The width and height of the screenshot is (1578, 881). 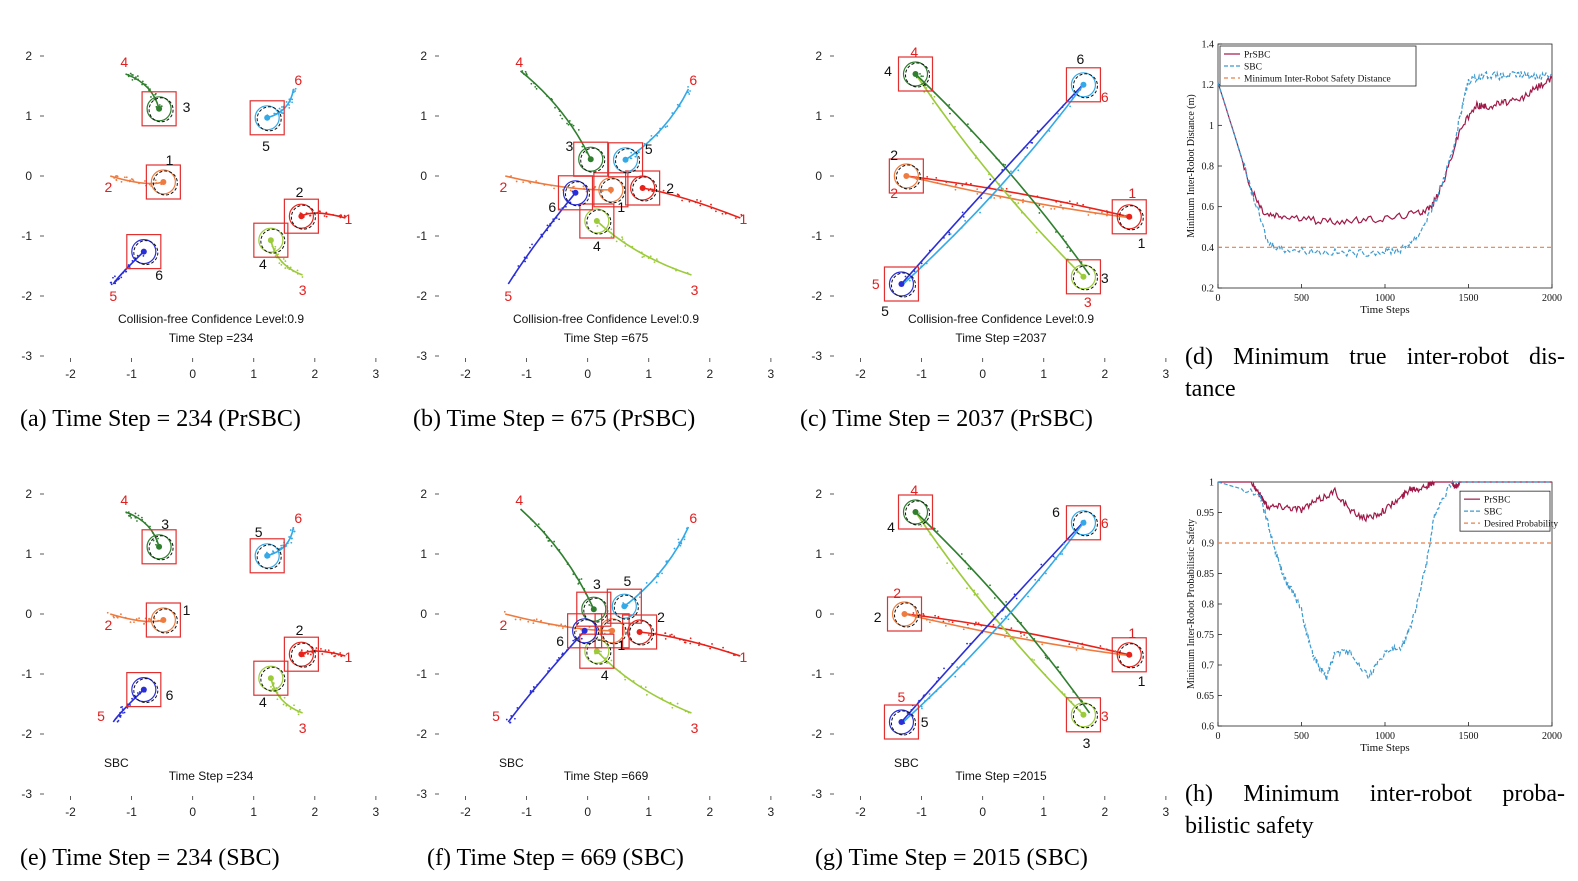 I want to click on legend-label: Desired Probability, so click(x=1521, y=525).